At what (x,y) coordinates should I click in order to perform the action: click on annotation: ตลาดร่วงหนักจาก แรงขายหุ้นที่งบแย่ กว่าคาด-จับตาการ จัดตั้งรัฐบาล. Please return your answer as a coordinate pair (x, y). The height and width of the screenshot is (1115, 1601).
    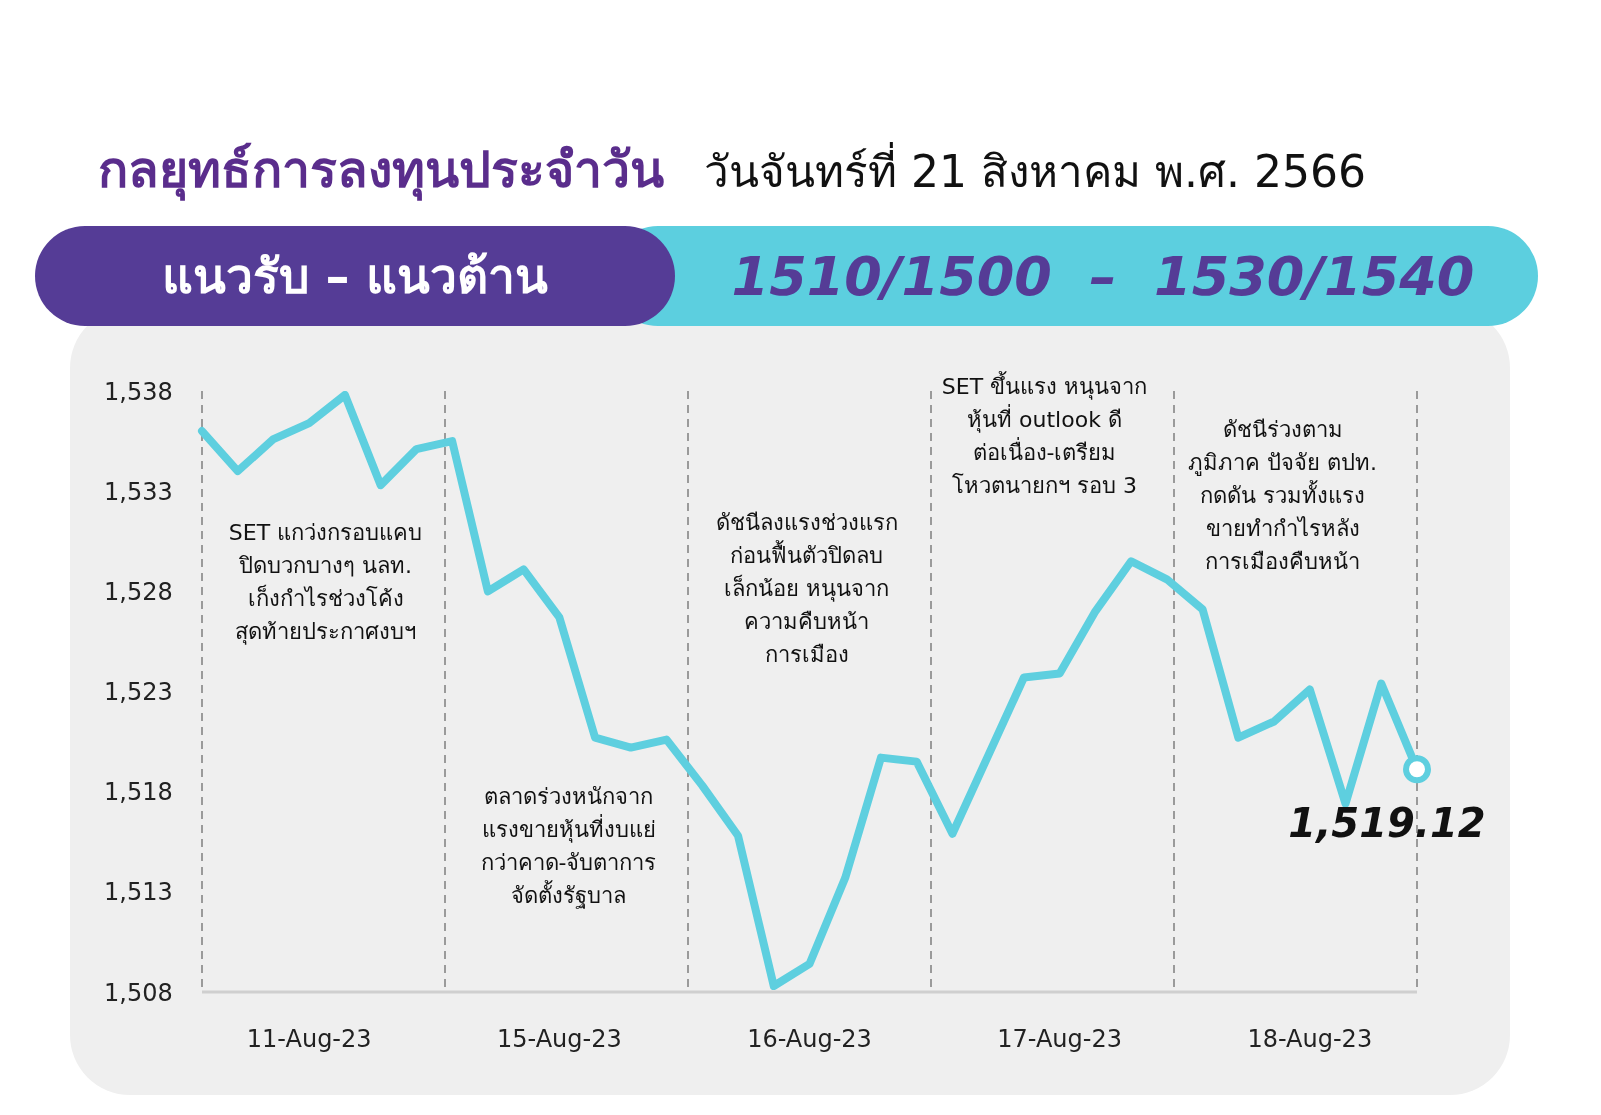
    Looking at the image, I should click on (568, 847).